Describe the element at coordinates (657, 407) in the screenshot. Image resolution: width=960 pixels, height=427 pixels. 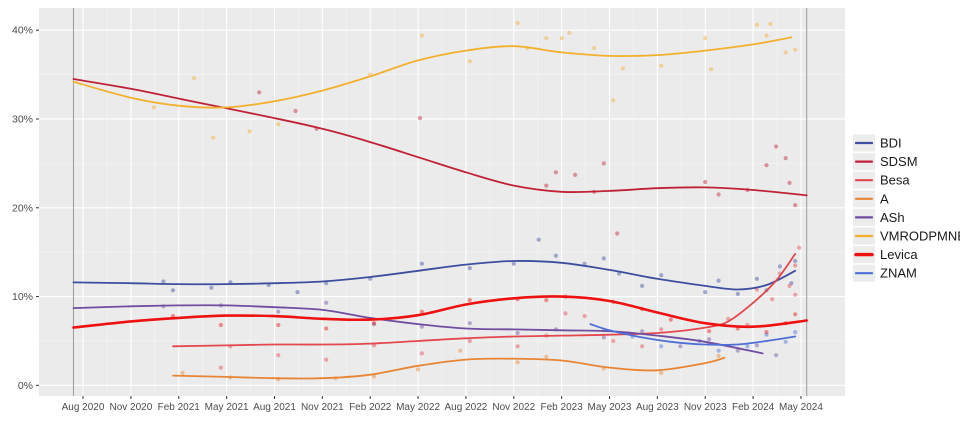
I see `x-tick-label: Aug 2023` at that location.